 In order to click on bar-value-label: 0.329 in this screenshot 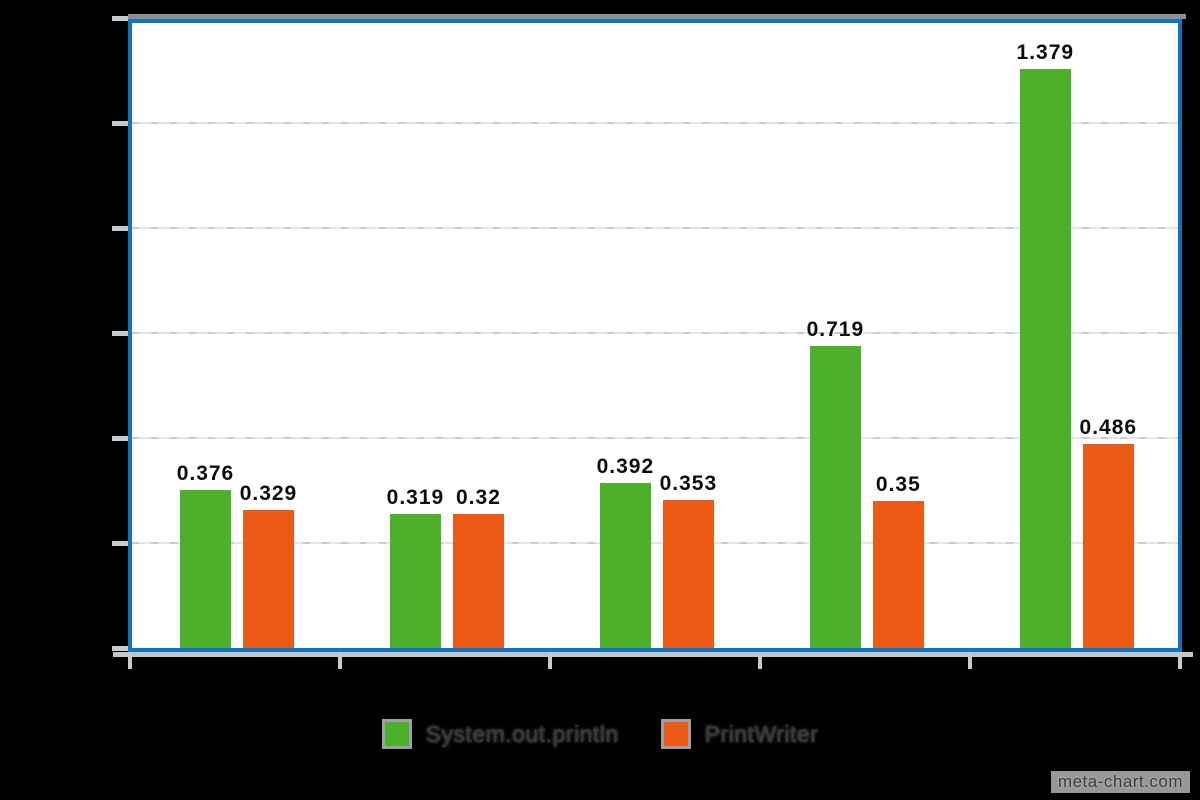, I will do `click(268, 493)`.